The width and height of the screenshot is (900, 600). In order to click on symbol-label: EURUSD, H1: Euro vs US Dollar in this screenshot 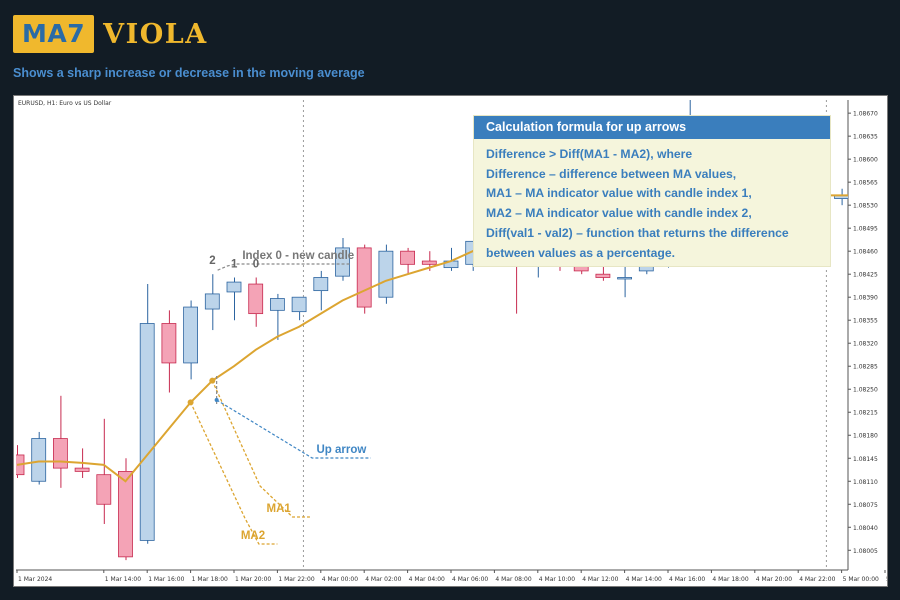, I will do `click(65, 103)`.